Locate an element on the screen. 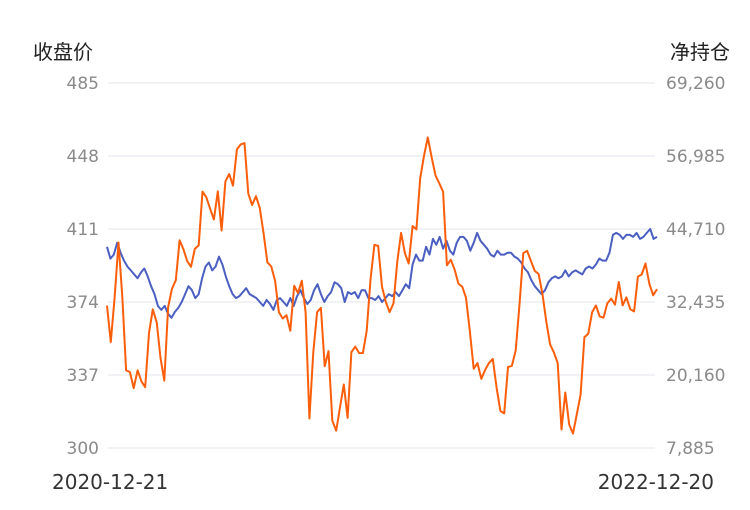  right-tick-label: 44,710 is located at coordinates (695, 230).